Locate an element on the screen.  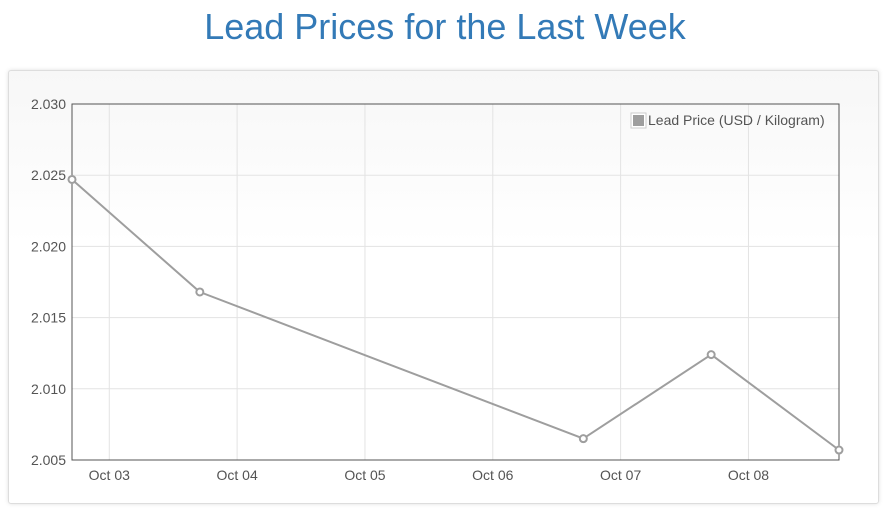
x-tick-label: Oct 07 is located at coordinates (620, 475).